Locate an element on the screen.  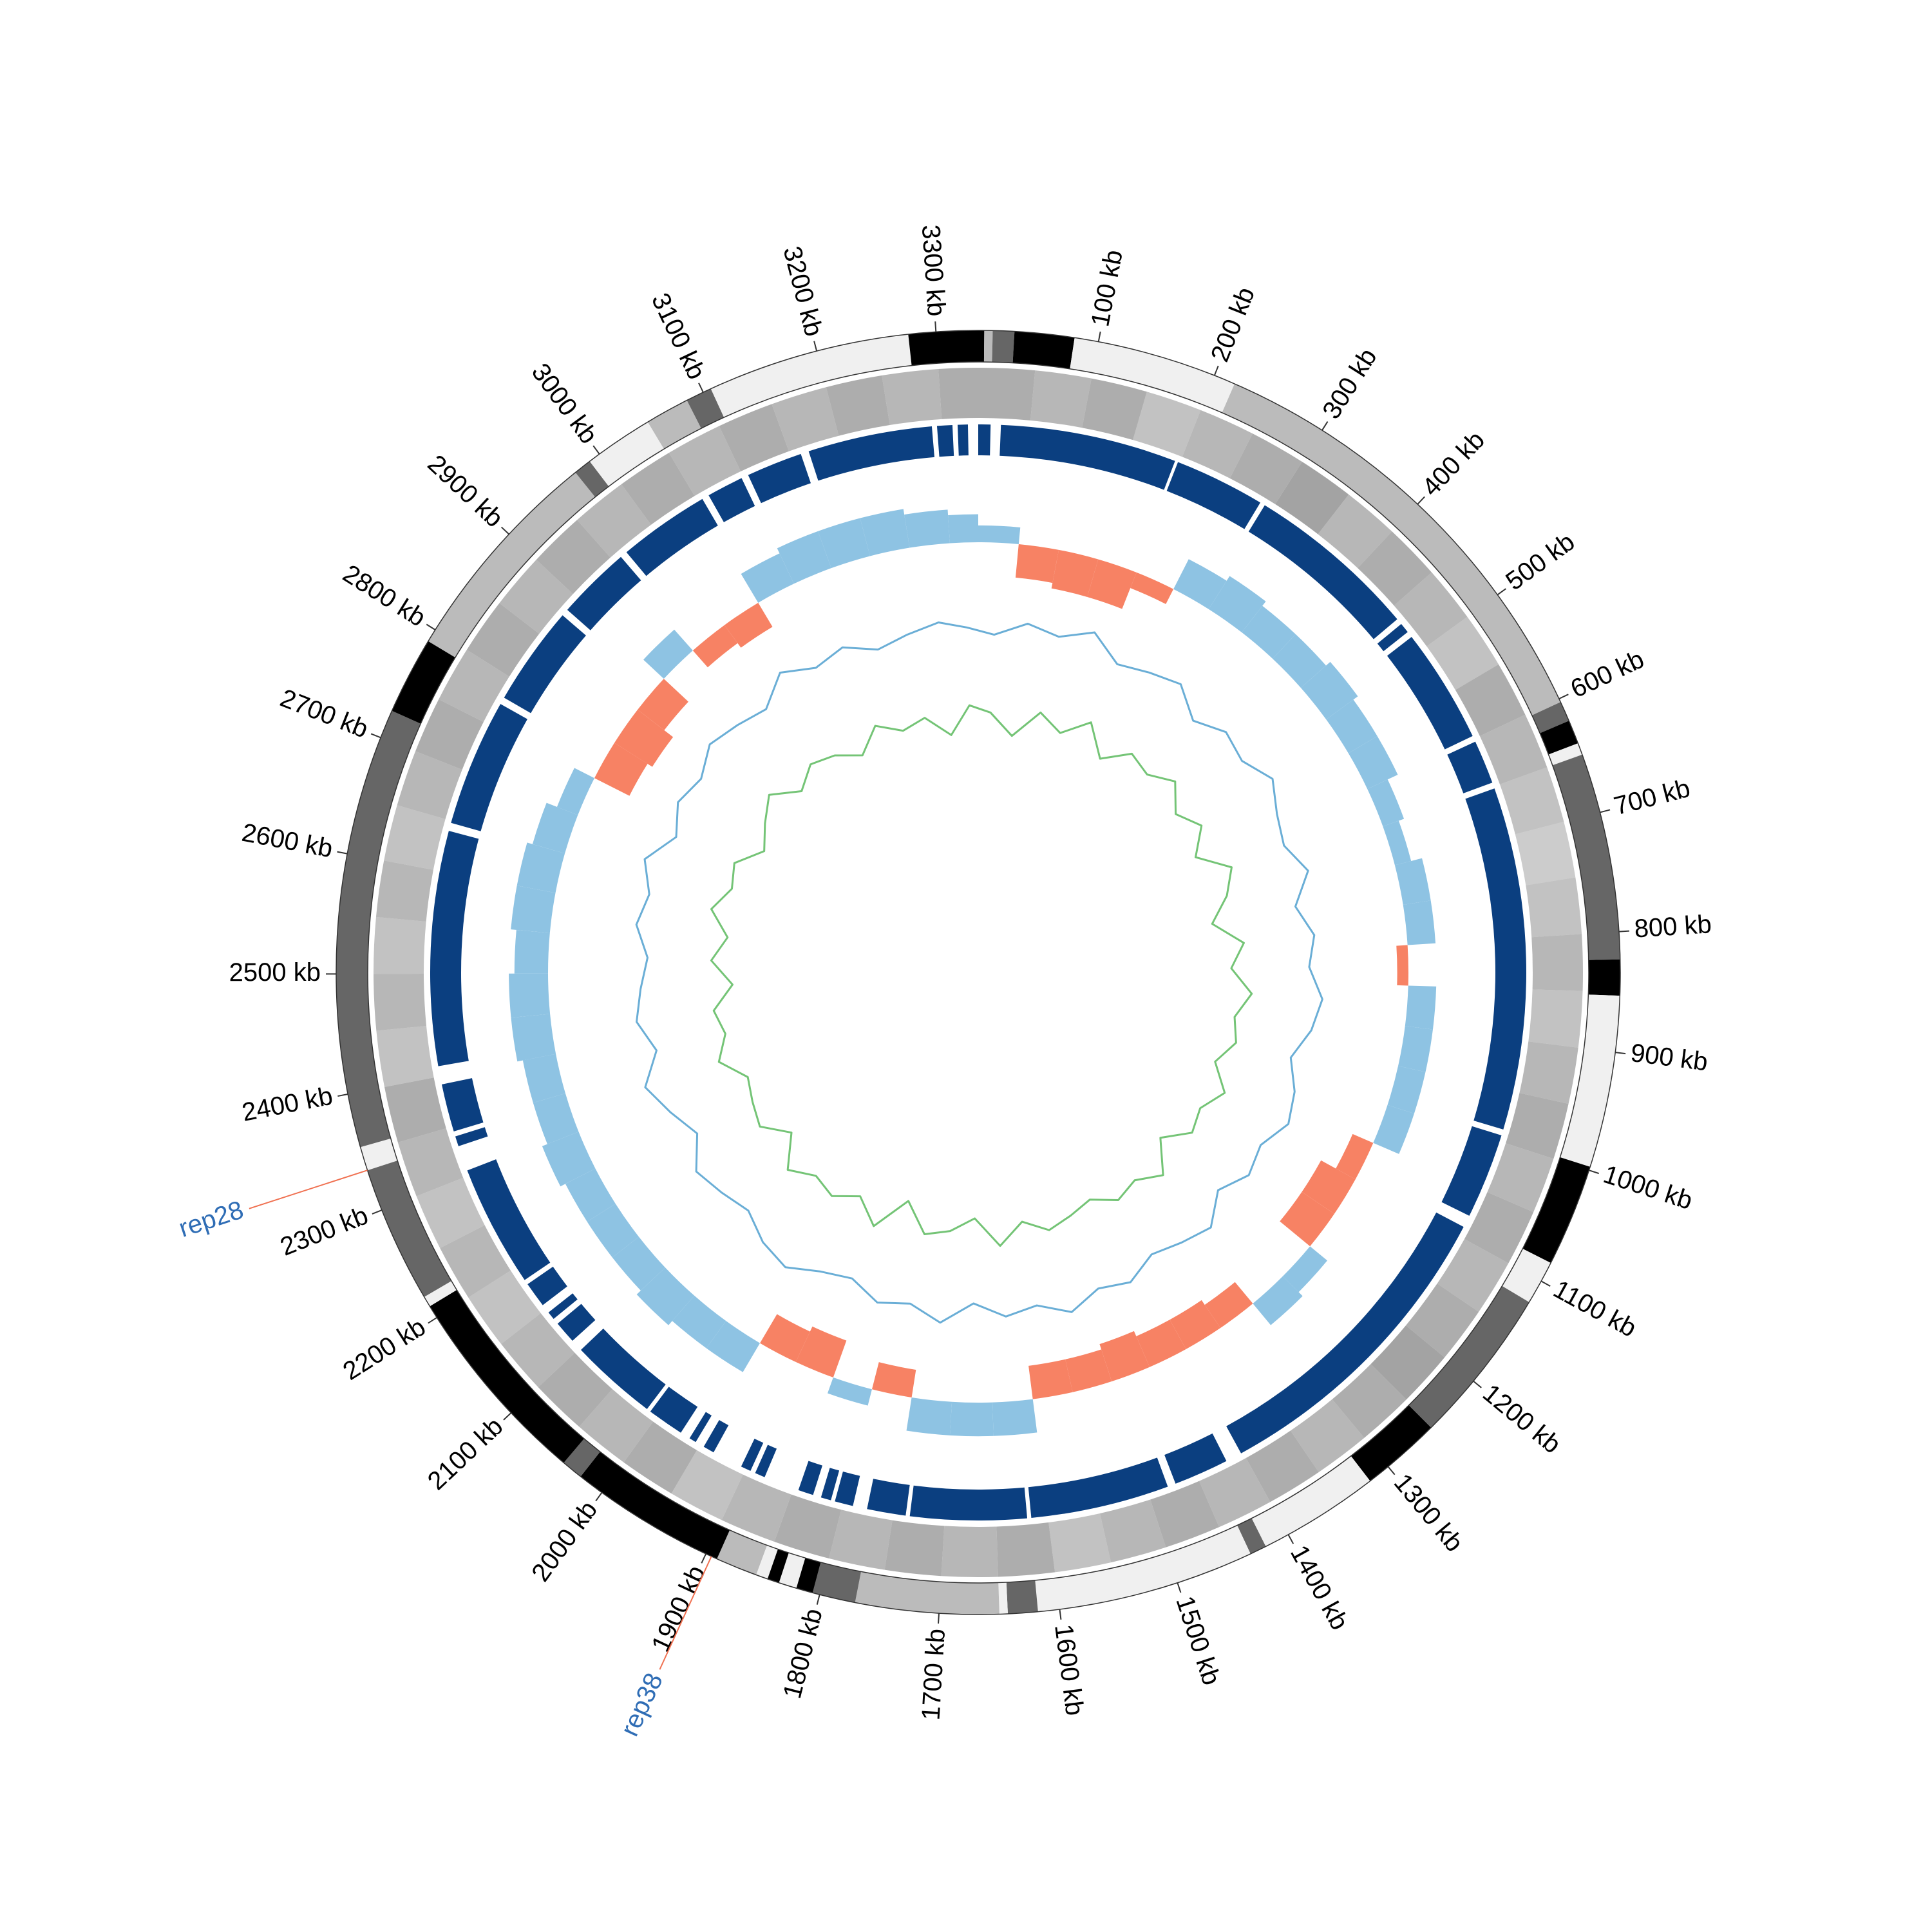
gc-line is located at coordinates (979, 973).